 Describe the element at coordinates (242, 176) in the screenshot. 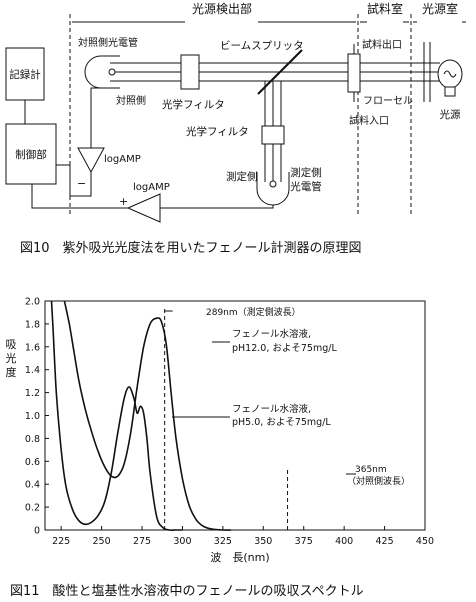

I see `measuring-side-label: 測定側` at that location.